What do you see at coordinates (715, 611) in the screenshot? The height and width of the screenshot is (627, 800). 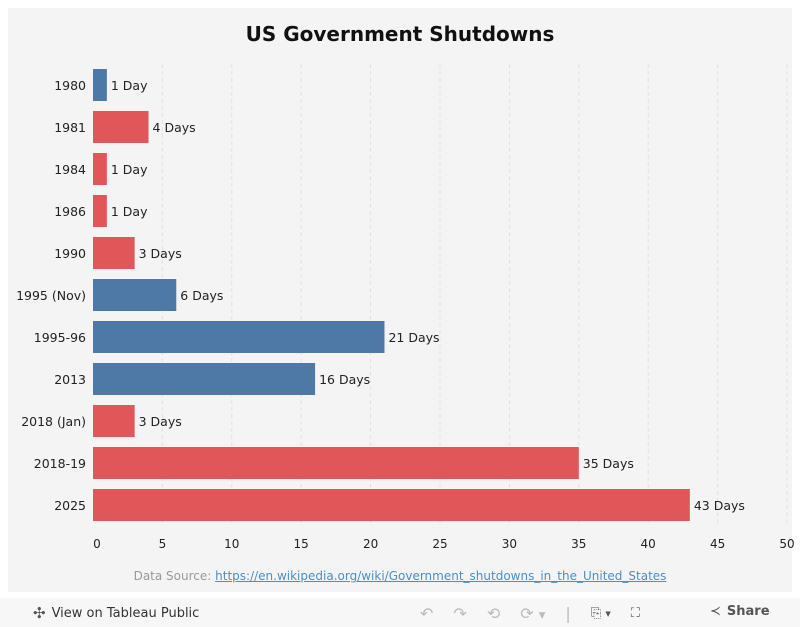 I see `share-icon: ≺` at bounding box center [715, 611].